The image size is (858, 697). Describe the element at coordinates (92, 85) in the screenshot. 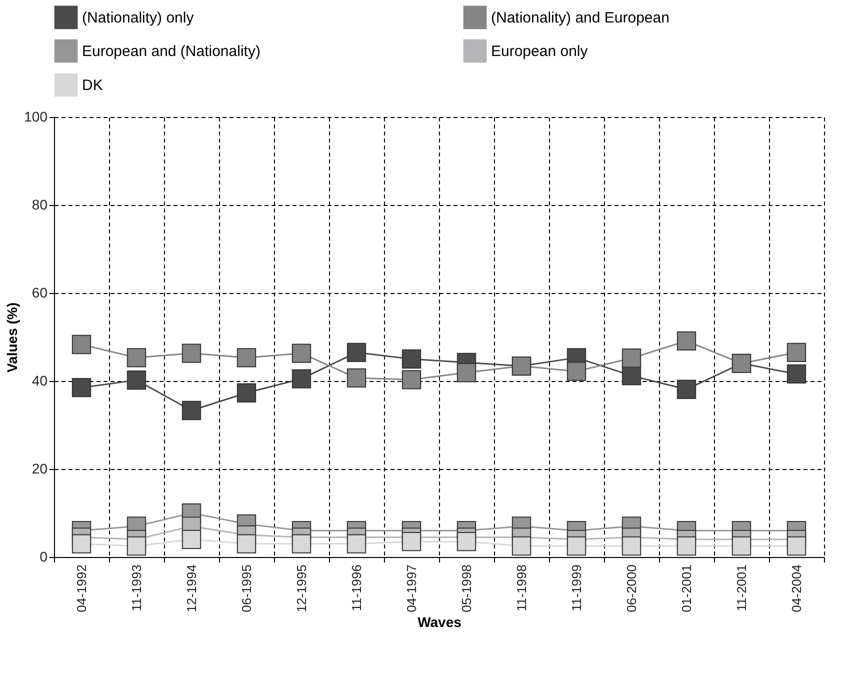

I see `legend-label: DK` at that location.